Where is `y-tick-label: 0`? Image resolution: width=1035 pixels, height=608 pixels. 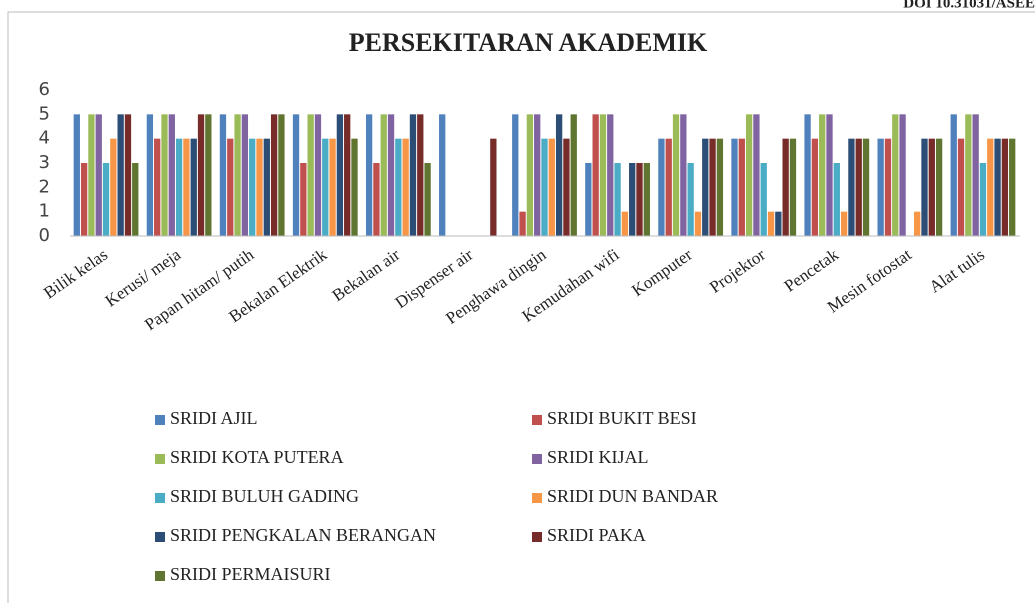
y-tick-label: 0 is located at coordinates (44, 235).